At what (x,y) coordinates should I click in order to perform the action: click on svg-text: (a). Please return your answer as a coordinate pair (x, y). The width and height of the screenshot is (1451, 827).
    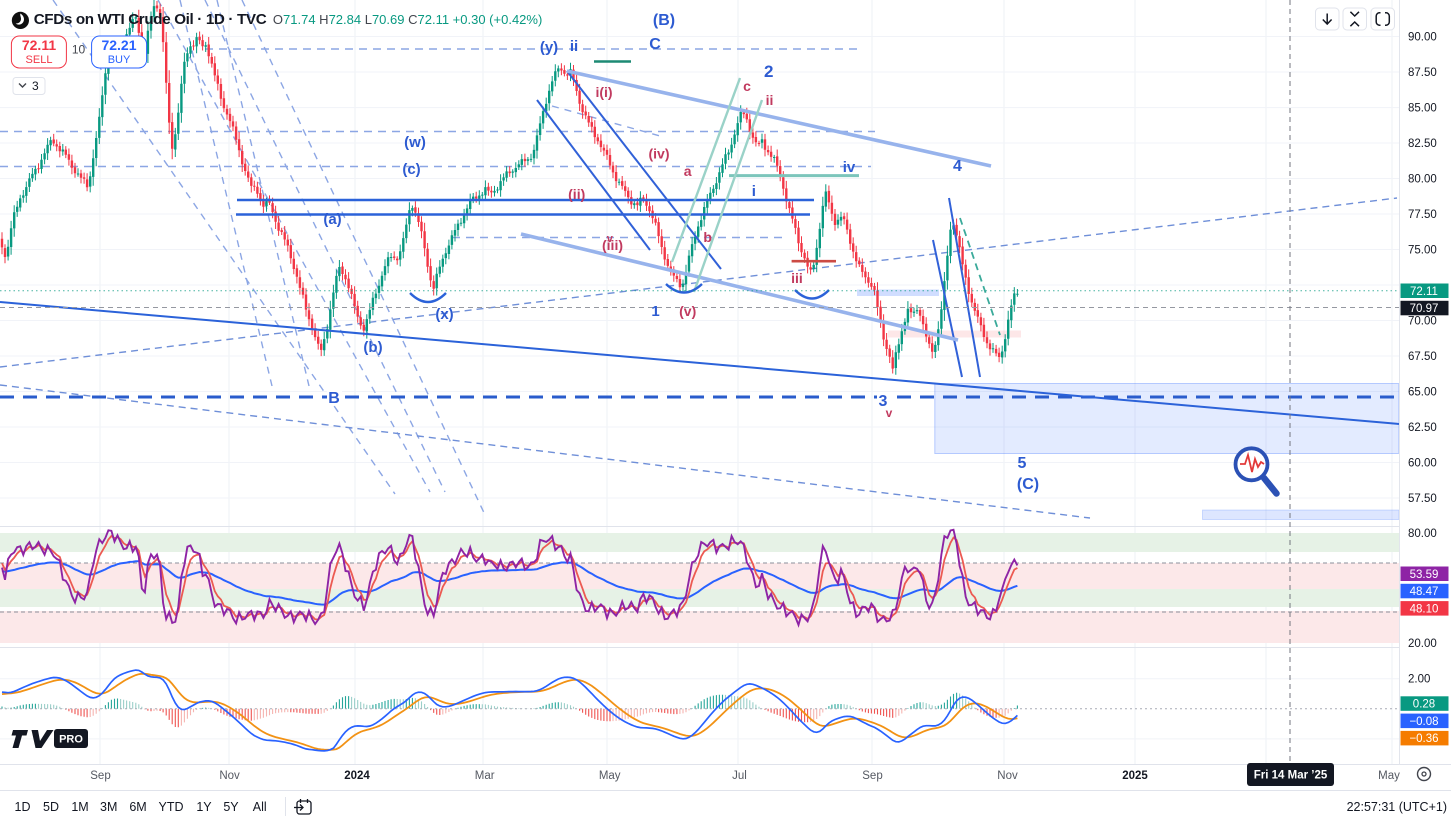
    Looking at the image, I should click on (332, 219).